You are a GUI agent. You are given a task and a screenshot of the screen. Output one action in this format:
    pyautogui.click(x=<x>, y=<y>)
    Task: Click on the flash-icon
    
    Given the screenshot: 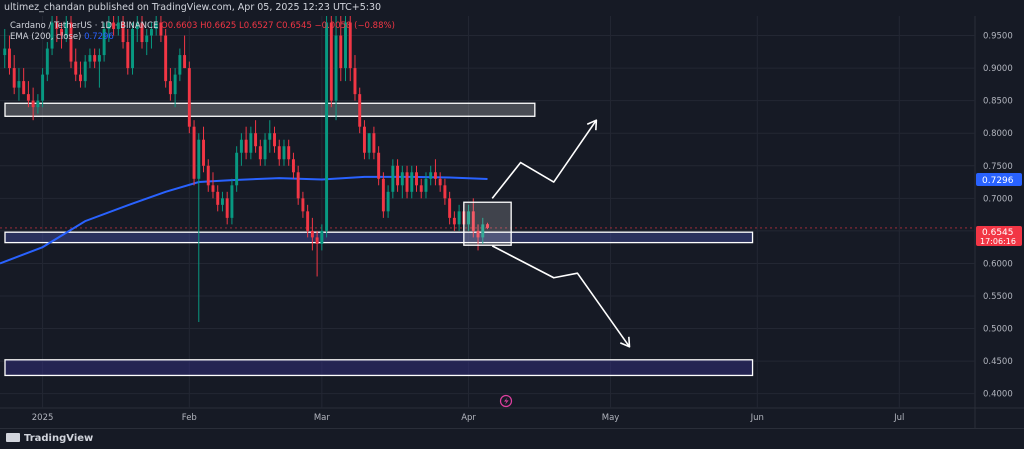 What is the action you would take?
    pyautogui.click(x=506, y=401)
    